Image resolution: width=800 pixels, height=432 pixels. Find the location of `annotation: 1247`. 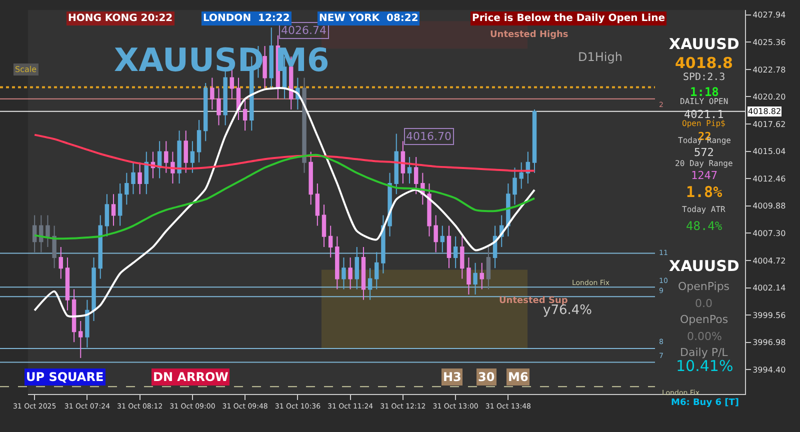

annotation: 1247 is located at coordinates (704, 175).